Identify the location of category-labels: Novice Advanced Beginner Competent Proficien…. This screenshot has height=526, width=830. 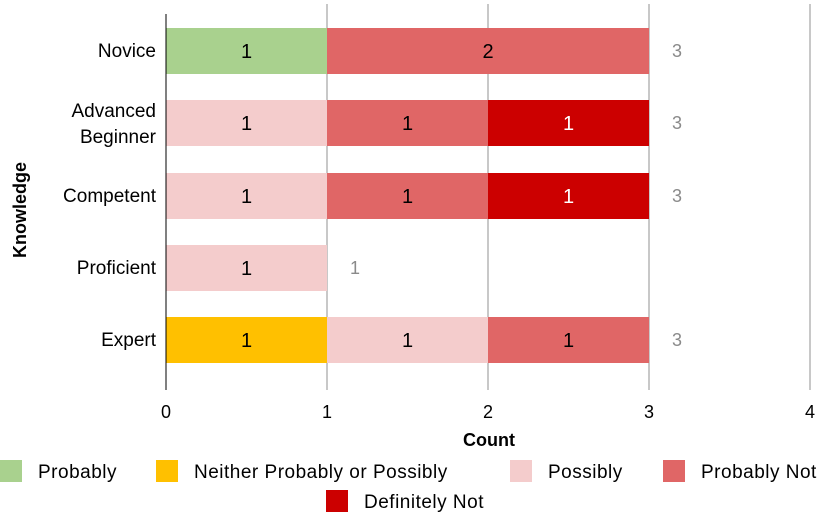
(110, 196).